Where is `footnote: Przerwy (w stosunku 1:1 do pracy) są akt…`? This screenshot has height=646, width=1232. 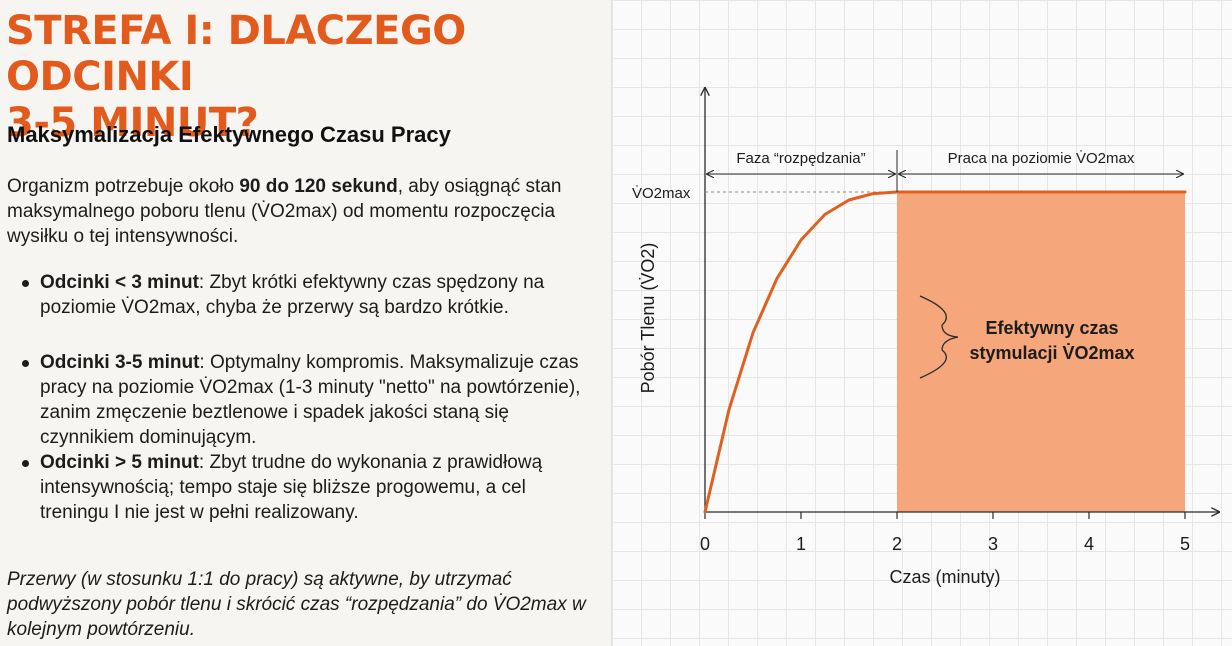
footnote: Przerwy (w stosunku 1:1 do pracy) są akt… is located at coordinates (296, 604).